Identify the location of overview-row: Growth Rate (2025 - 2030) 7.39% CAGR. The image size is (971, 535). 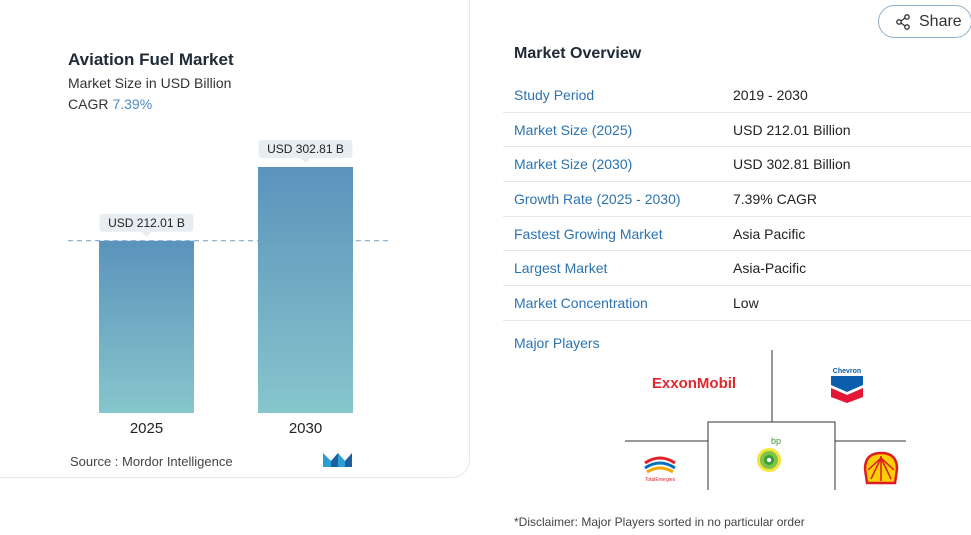
(737, 199).